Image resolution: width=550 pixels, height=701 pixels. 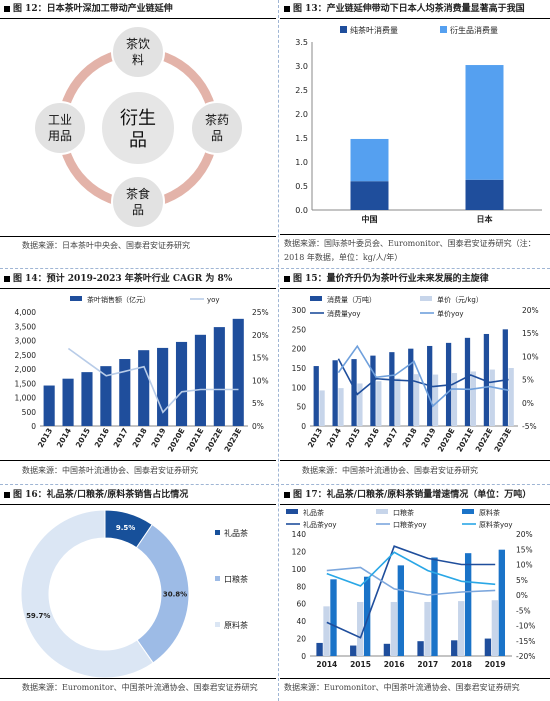 I want to click on y-right-tick-label: 0%, so click(x=528, y=403).